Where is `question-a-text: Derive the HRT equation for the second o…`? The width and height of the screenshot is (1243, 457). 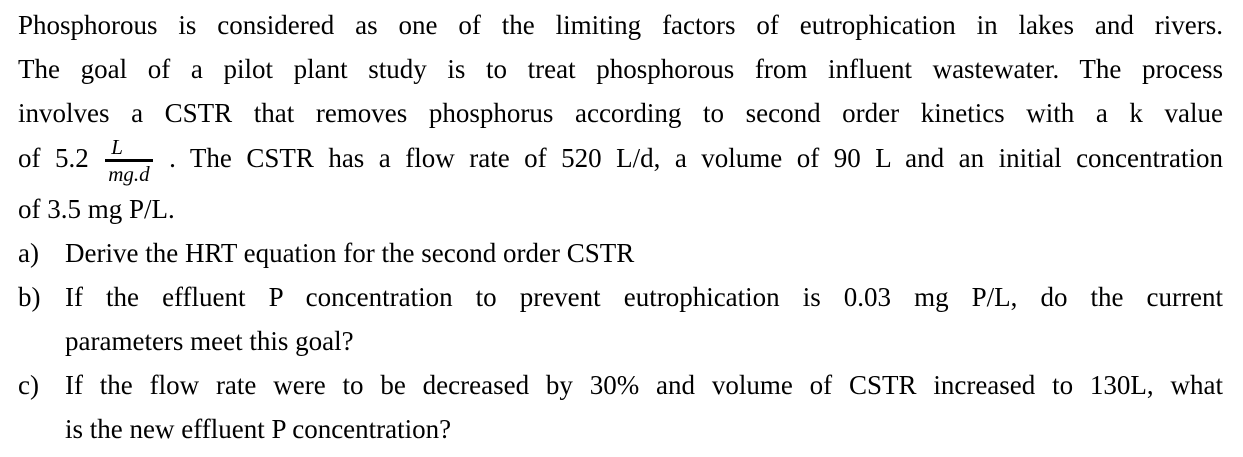 question-a-text: Derive the HRT equation for the second o… is located at coordinates (644, 253).